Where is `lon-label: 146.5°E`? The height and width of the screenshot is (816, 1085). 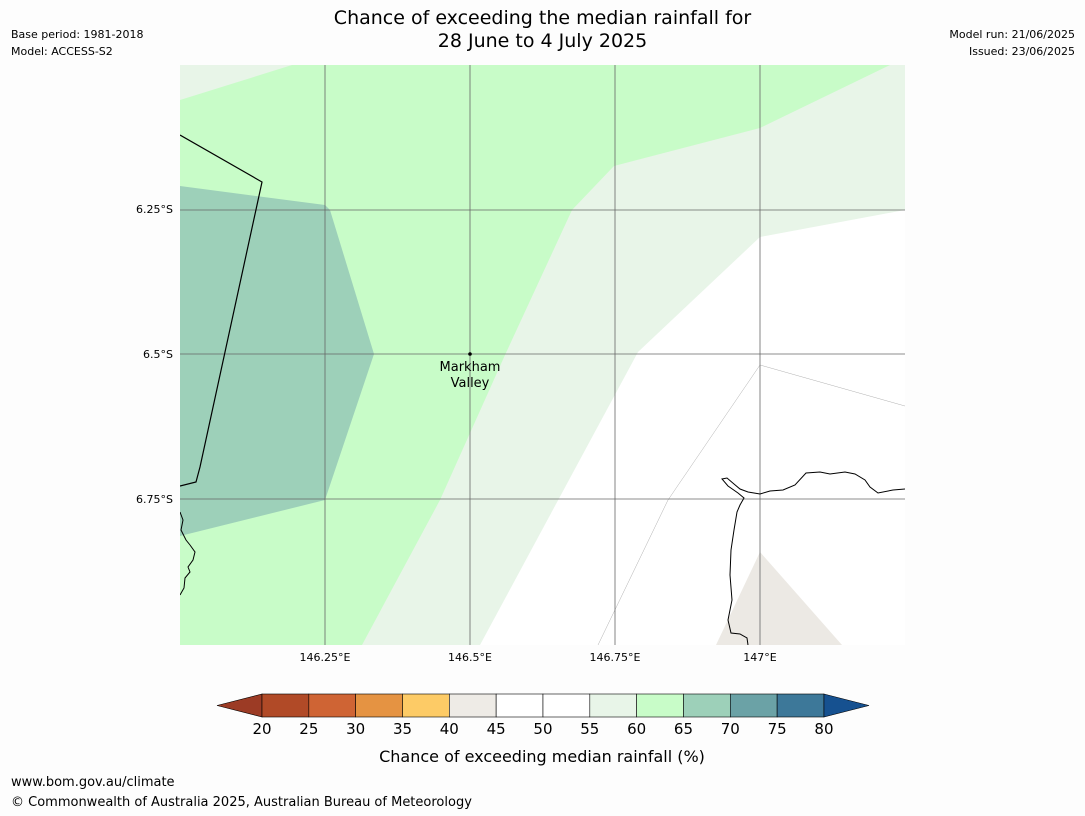
lon-label: 146.5°E is located at coordinates (470, 657).